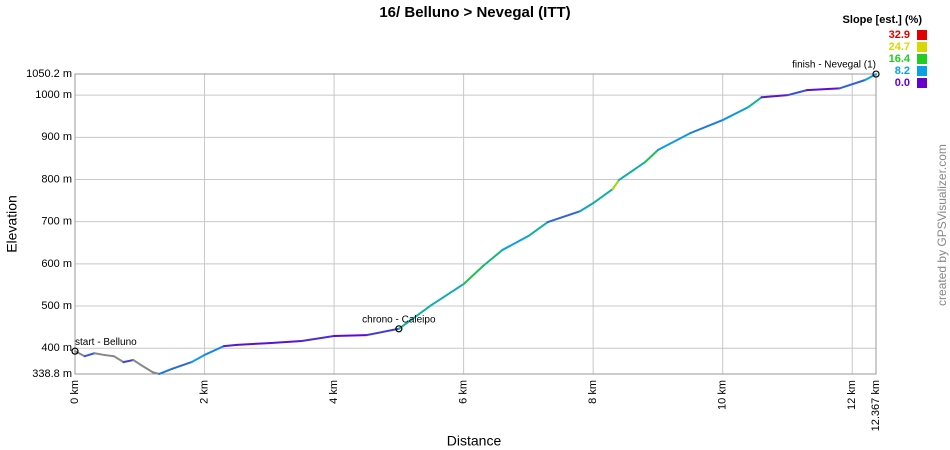 The image size is (950, 450). Describe the element at coordinates (834, 65) in the screenshot. I see `waypoint-label: finish - Nevegal (1)` at that location.